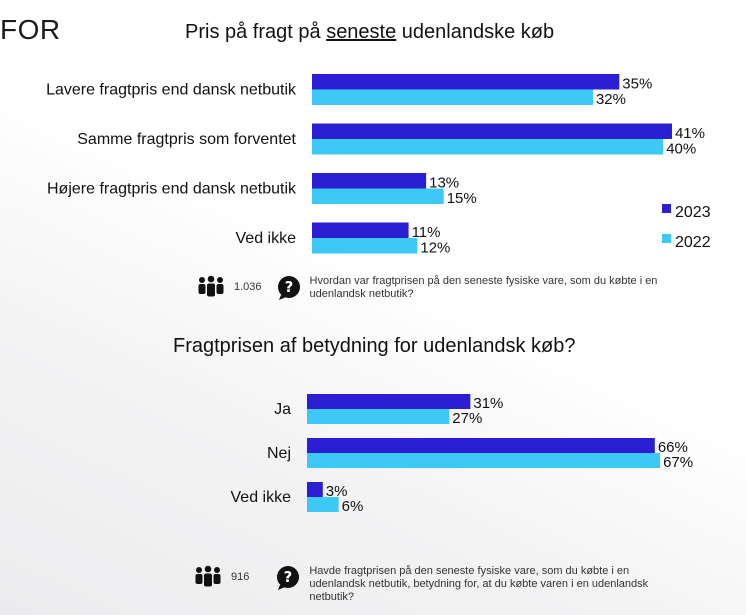  I want to click on category-label: Højere fragtpris end dansk netbutik, so click(172, 189).